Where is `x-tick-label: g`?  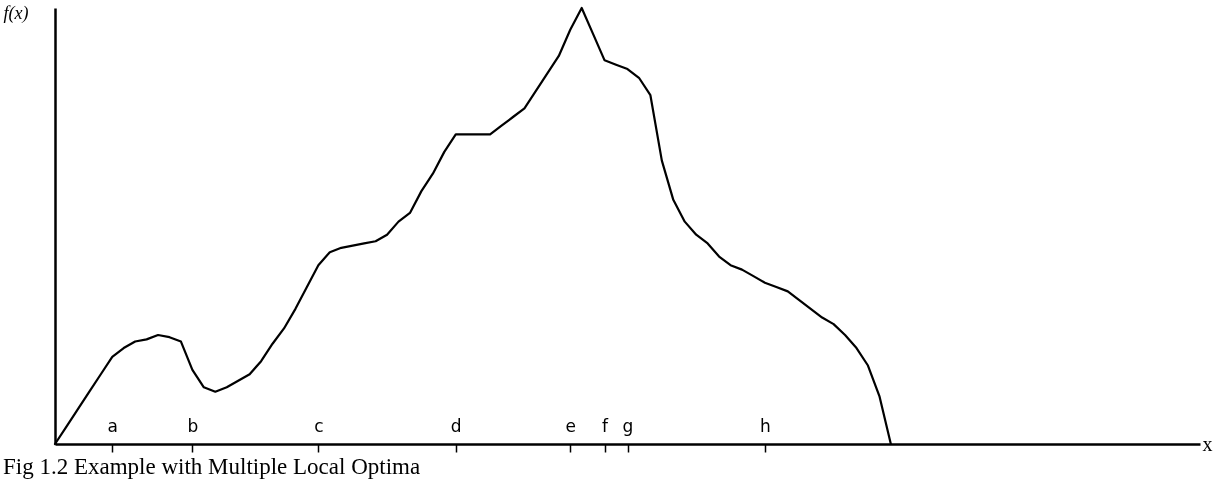 x-tick-label: g is located at coordinates (628, 425).